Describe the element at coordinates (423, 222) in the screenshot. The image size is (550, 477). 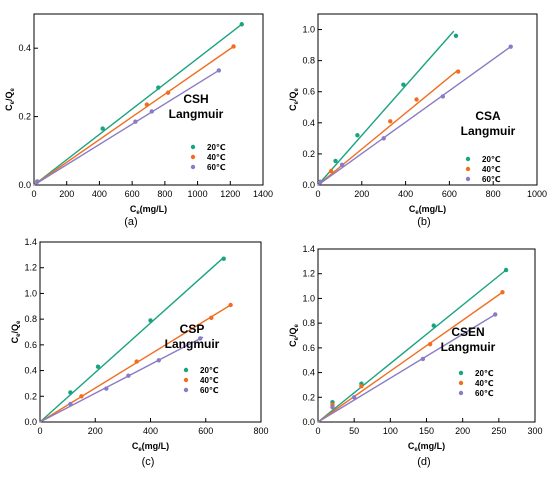
I see `panel-caption: (b)` at that location.